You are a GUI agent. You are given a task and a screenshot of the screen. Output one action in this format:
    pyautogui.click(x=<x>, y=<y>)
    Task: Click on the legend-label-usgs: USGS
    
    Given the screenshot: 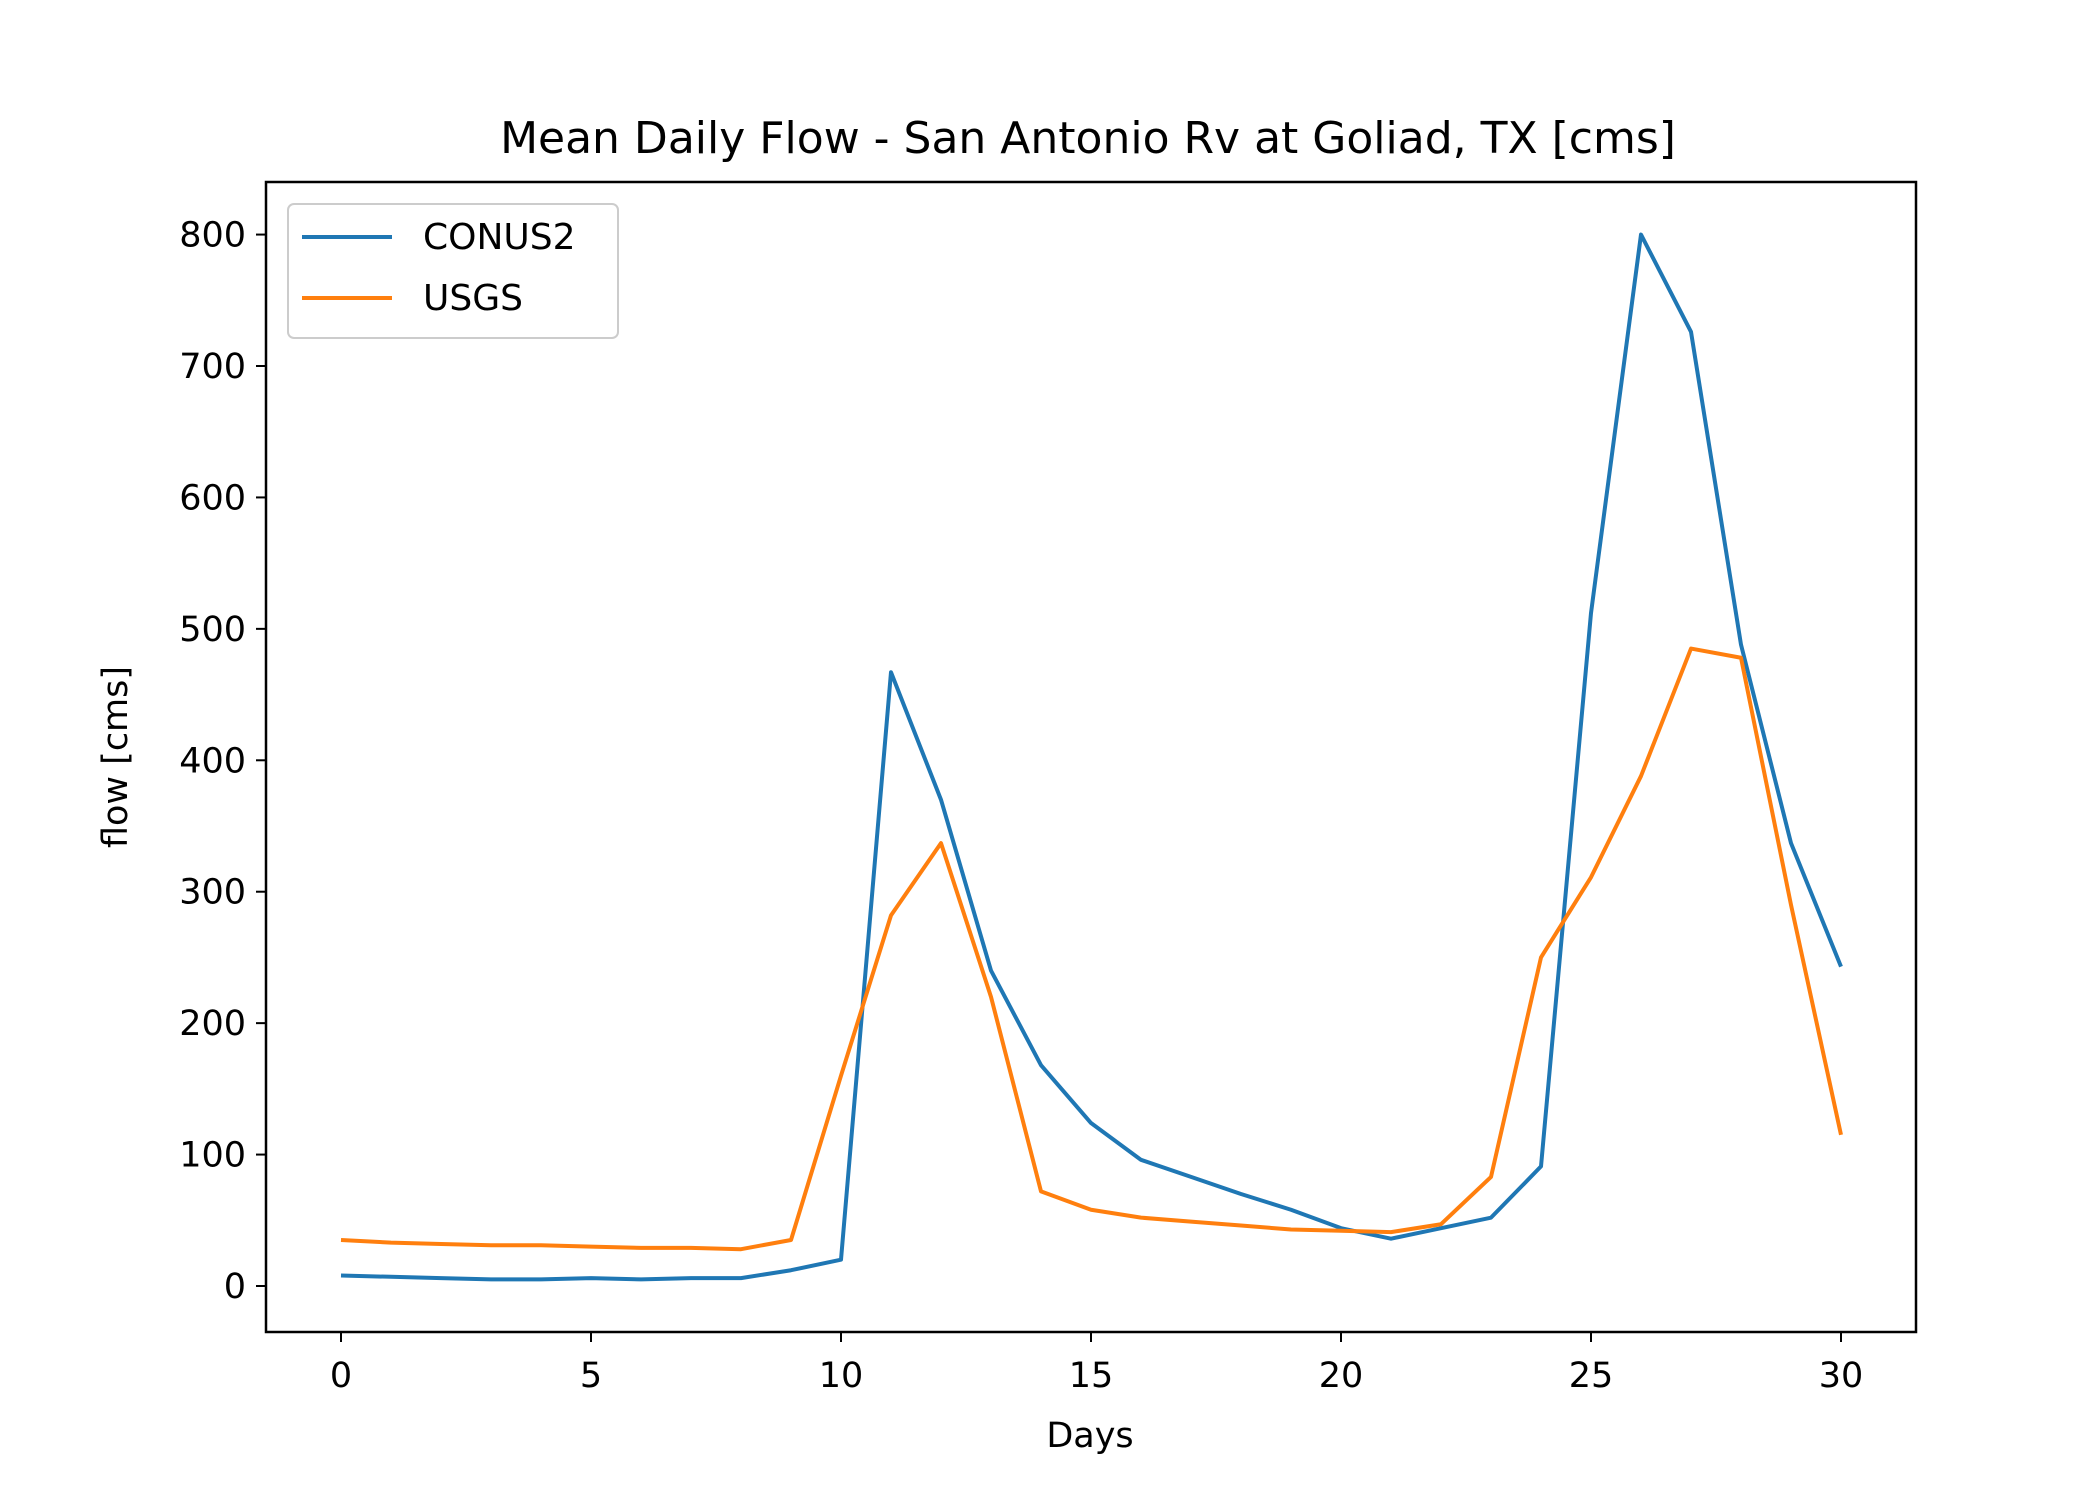 What is the action you would take?
    pyautogui.click(x=473, y=298)
    